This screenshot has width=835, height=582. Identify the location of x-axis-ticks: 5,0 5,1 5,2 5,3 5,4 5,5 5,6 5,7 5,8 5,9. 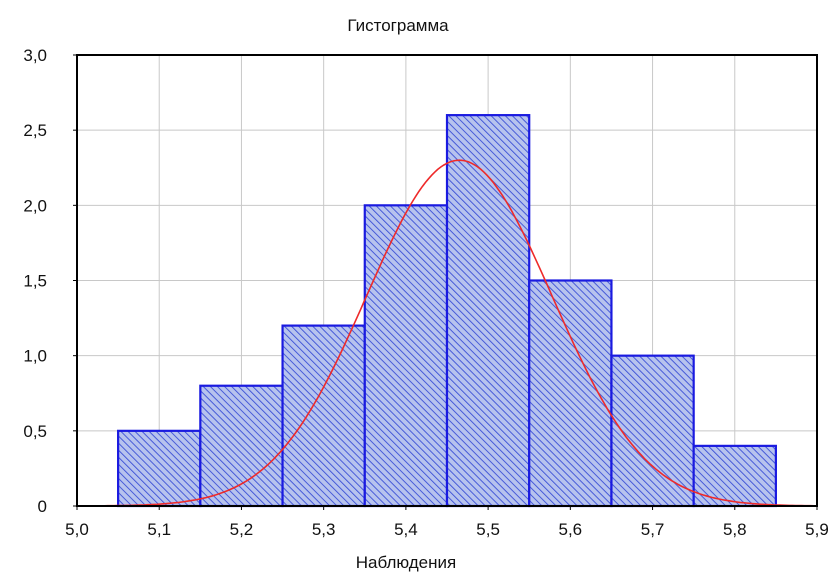
(447, 522).